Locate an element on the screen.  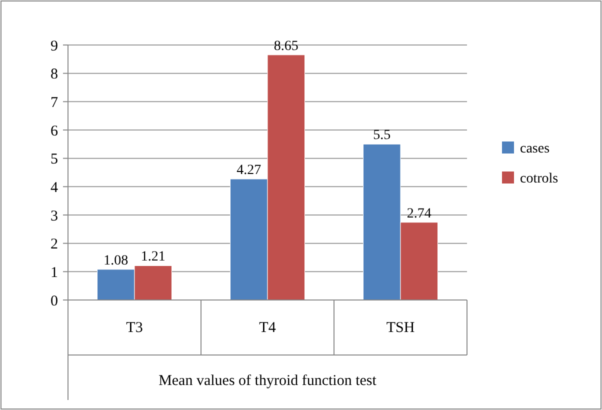
data-label: 2.74 is located at coordinates (419, 214).